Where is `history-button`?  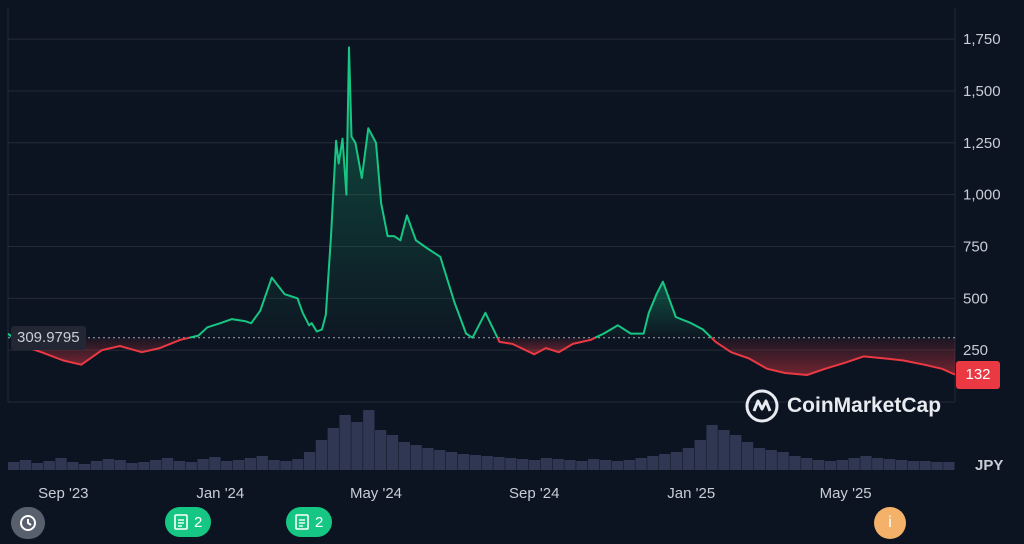 history-button is located at coordinates (28, 523).